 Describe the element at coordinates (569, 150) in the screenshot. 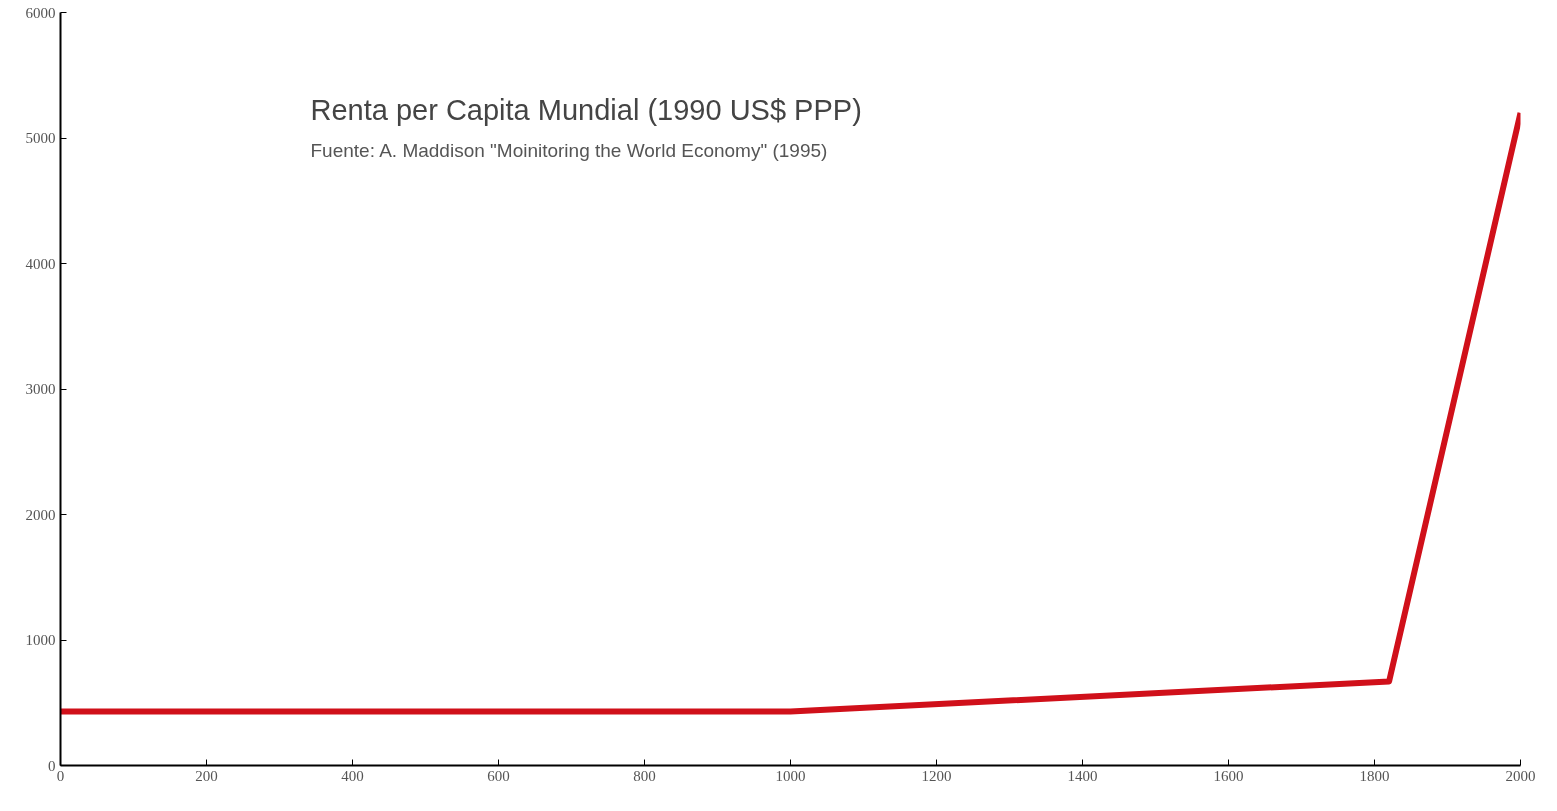

I see `text: Fuente: A. Maddison "Moinitoring the World Economy" (1995)` at that location.